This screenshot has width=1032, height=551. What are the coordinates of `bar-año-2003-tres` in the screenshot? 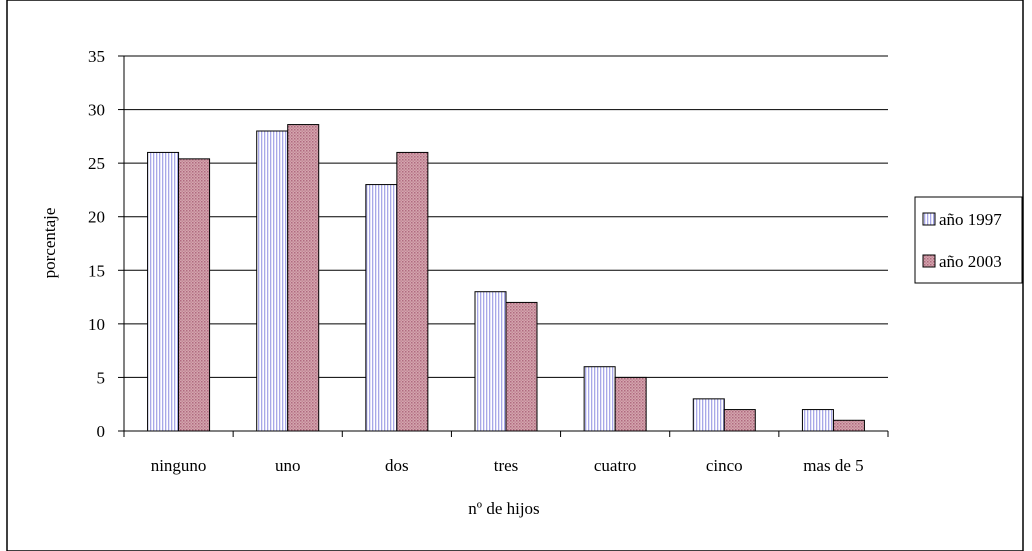 It's located at (521, 366).